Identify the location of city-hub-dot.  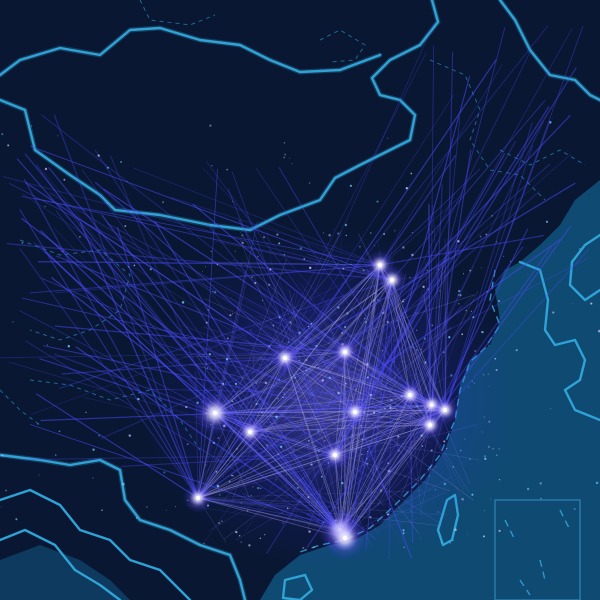
(345, 538).